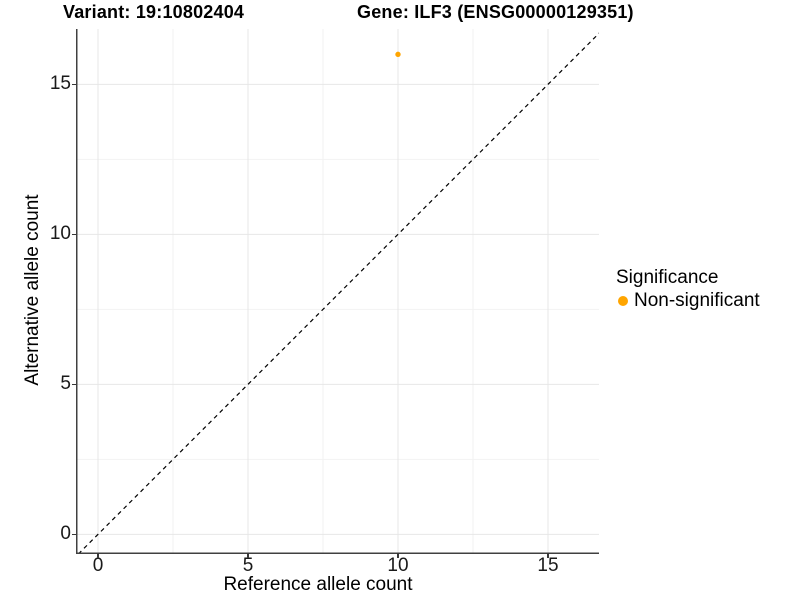 Image resolution: width=800 pixels, height=600 pixels. I want to click on legend: Significance Non-significant, so click(688, 289).